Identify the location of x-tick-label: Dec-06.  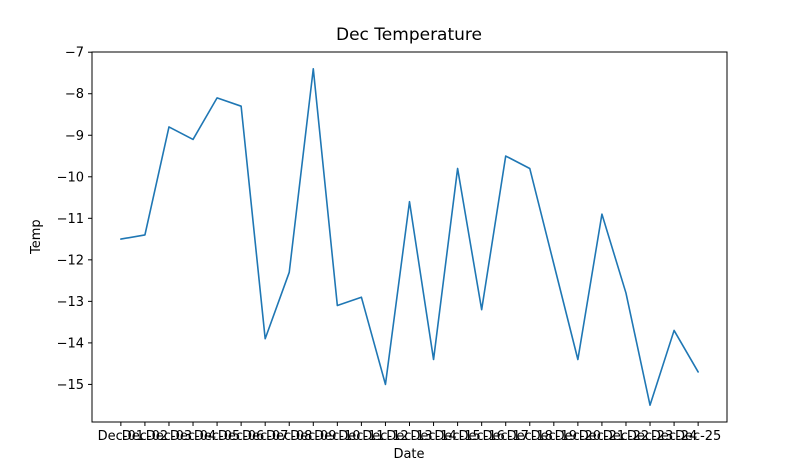
(241, 436).